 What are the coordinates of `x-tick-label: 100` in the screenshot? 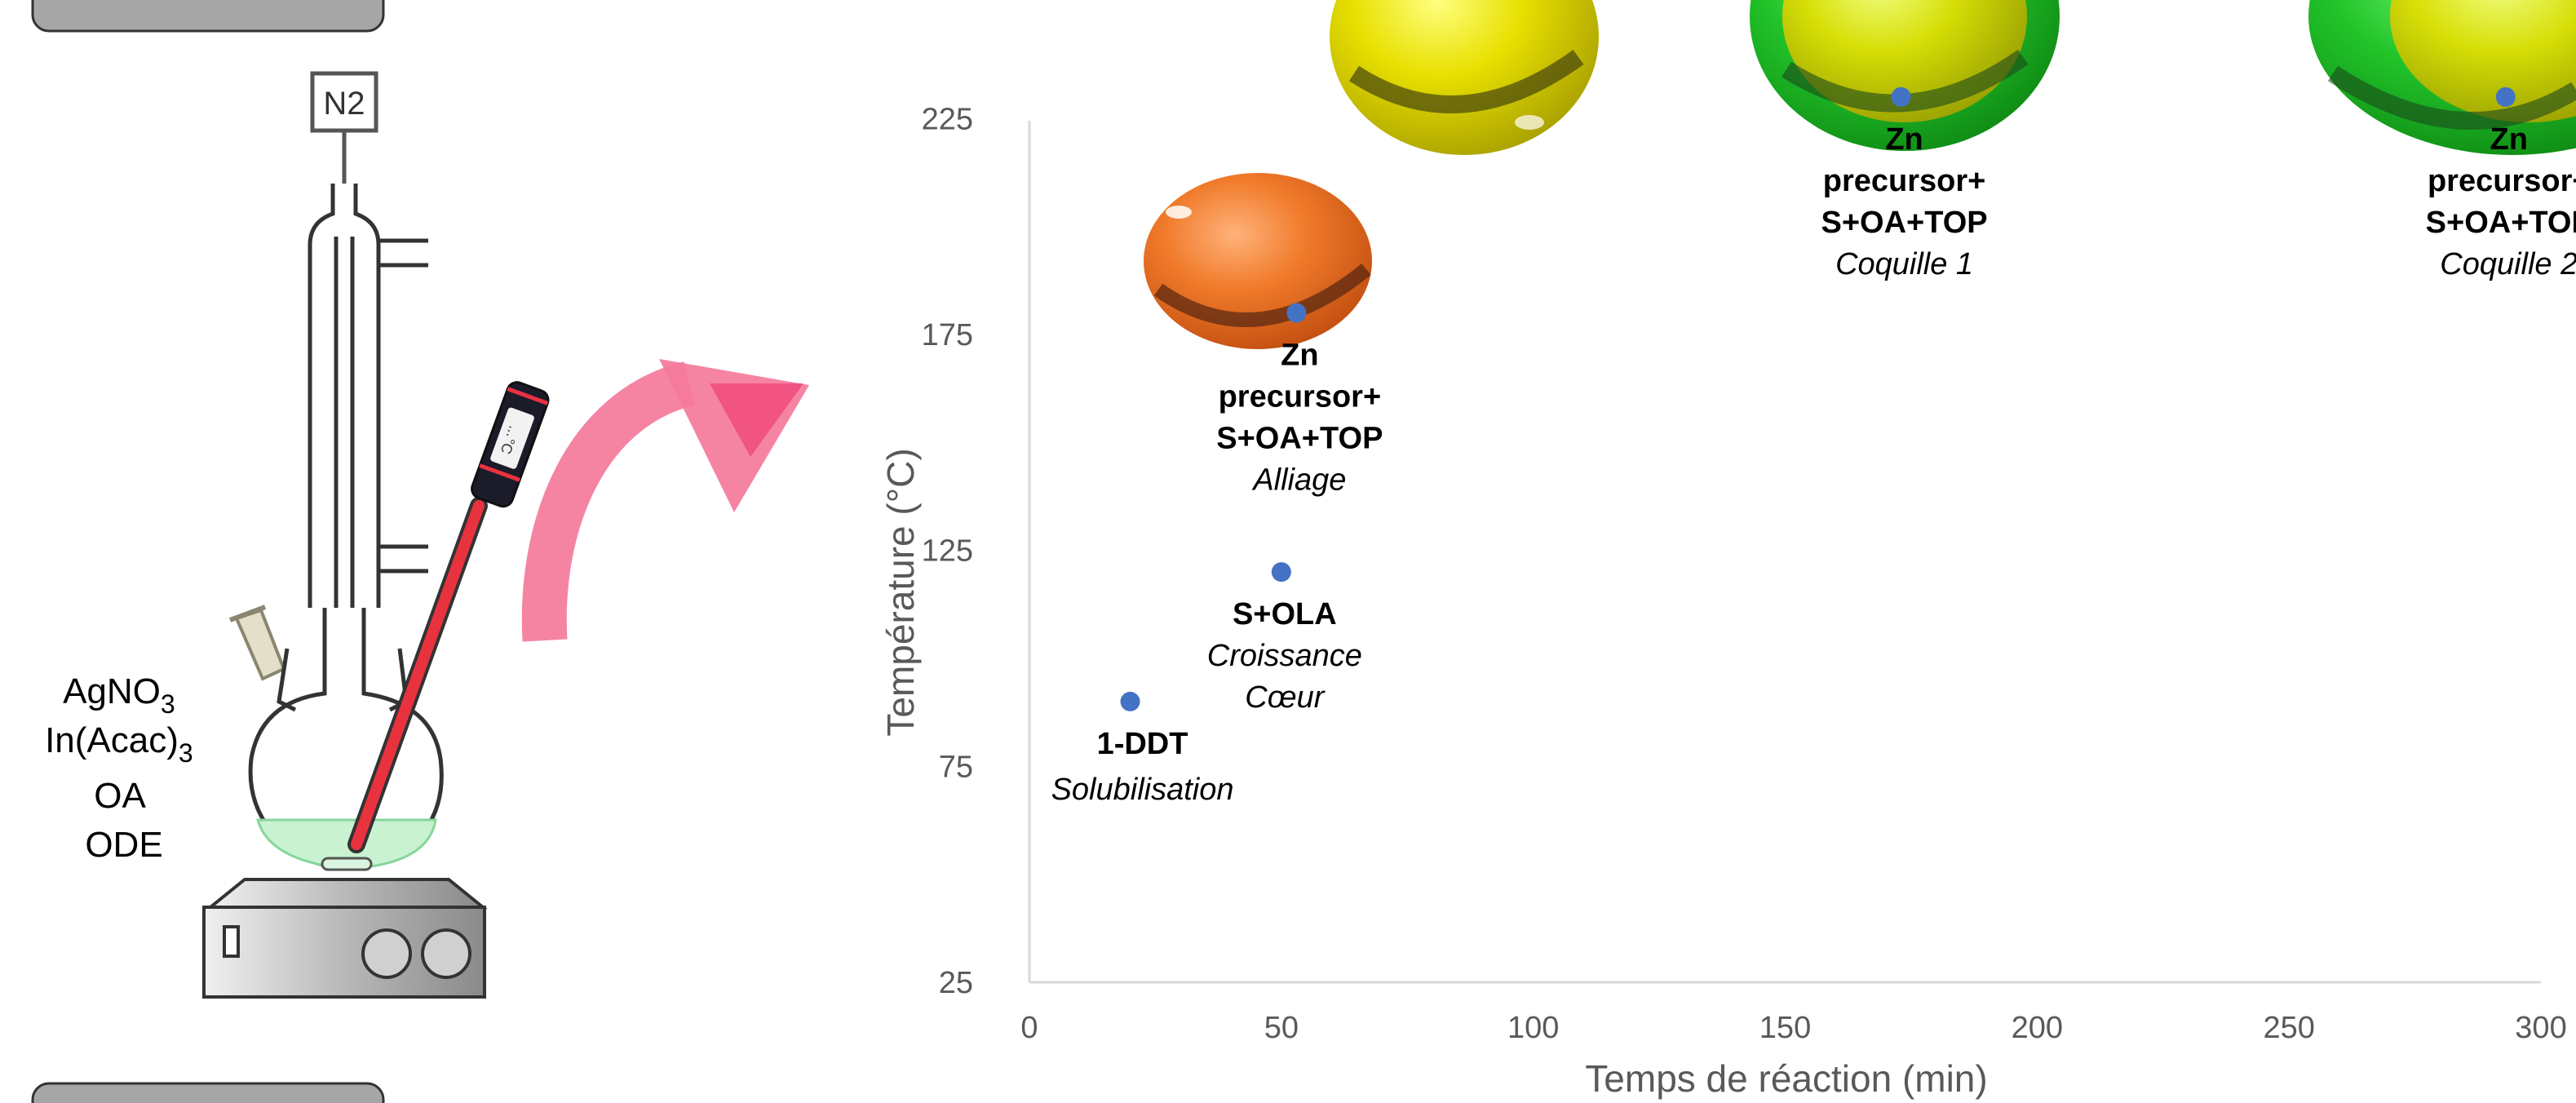 It's located at (1533, 1028).